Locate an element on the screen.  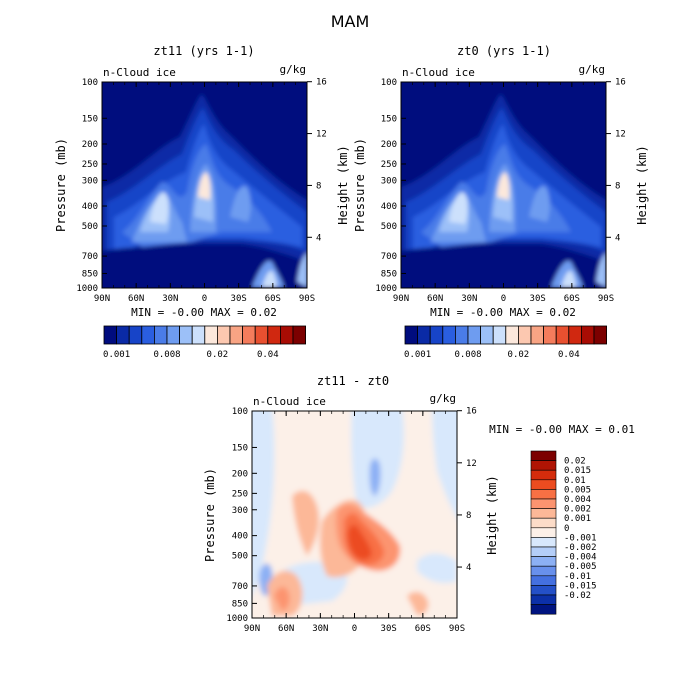
y2-tick-label: 12 is located at coordinates (471, 464).